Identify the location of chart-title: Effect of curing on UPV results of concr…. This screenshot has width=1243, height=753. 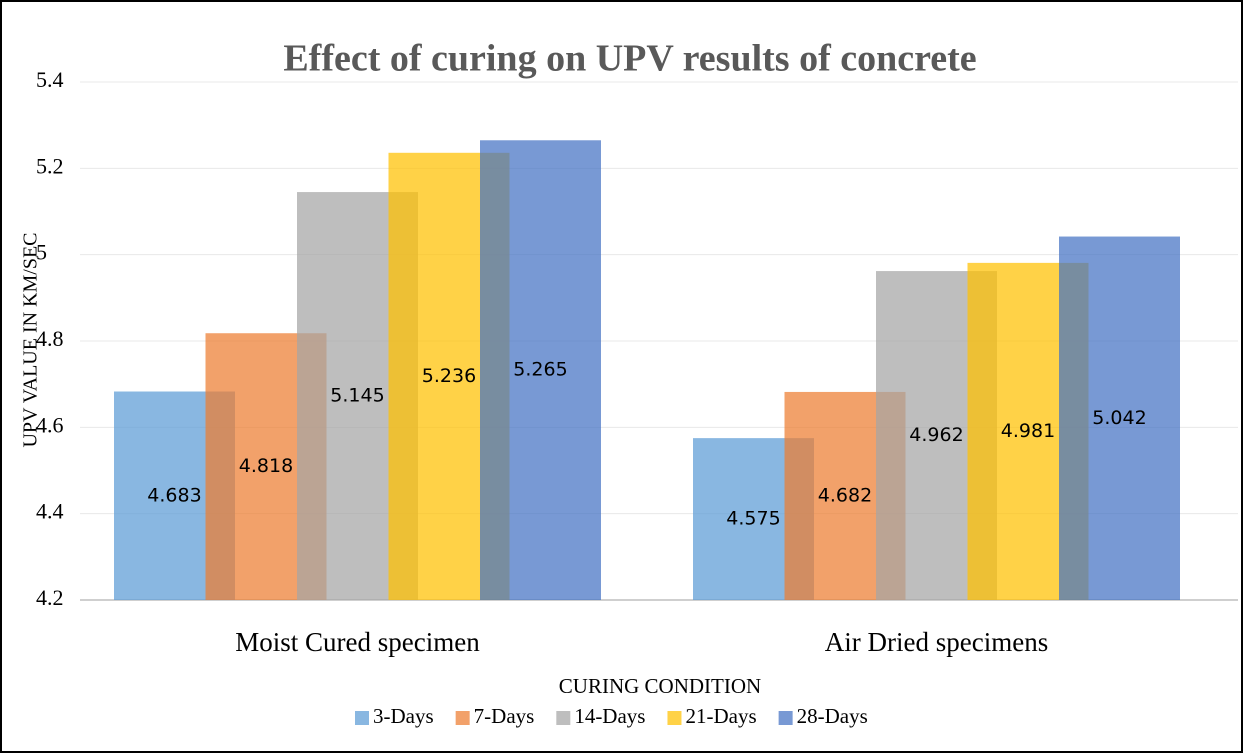
(629, 59).